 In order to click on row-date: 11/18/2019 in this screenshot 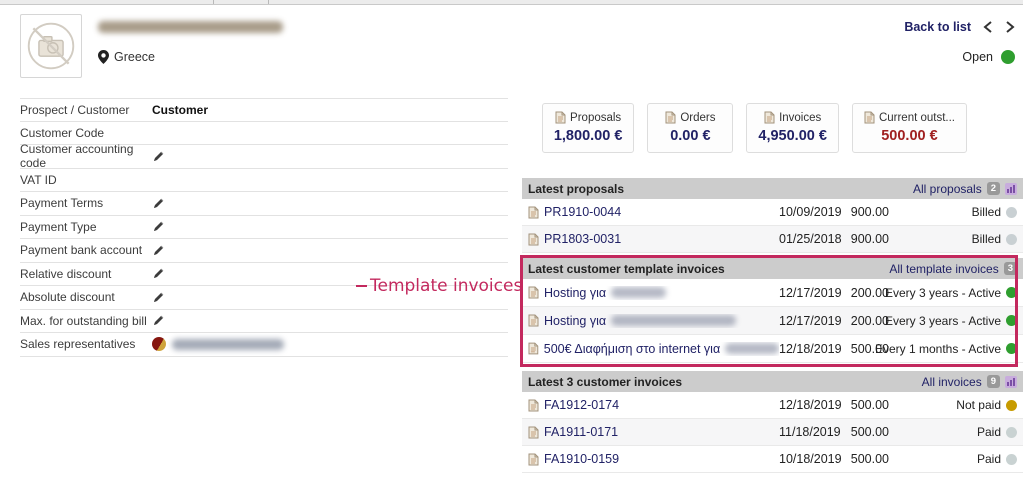, I will do `click(810, 432)`.